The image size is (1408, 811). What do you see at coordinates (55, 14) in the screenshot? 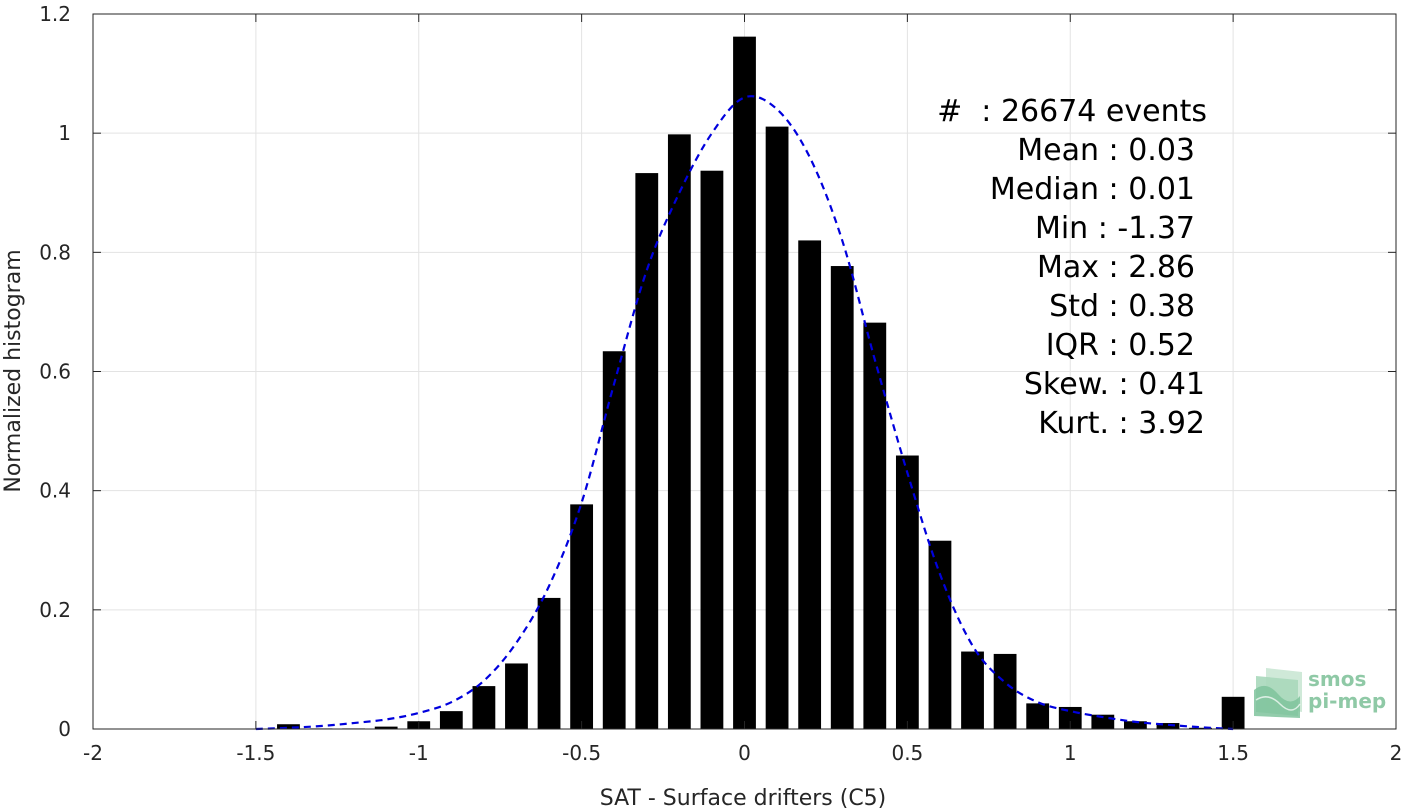
I see `y-tick-label: 1.2` at bounding box center [55, 14].